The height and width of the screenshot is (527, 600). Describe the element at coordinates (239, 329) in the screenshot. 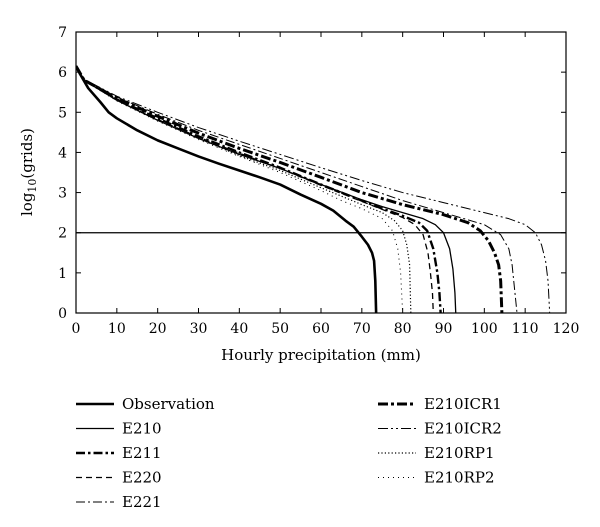

I see `x-tick-label: 40` at that location.